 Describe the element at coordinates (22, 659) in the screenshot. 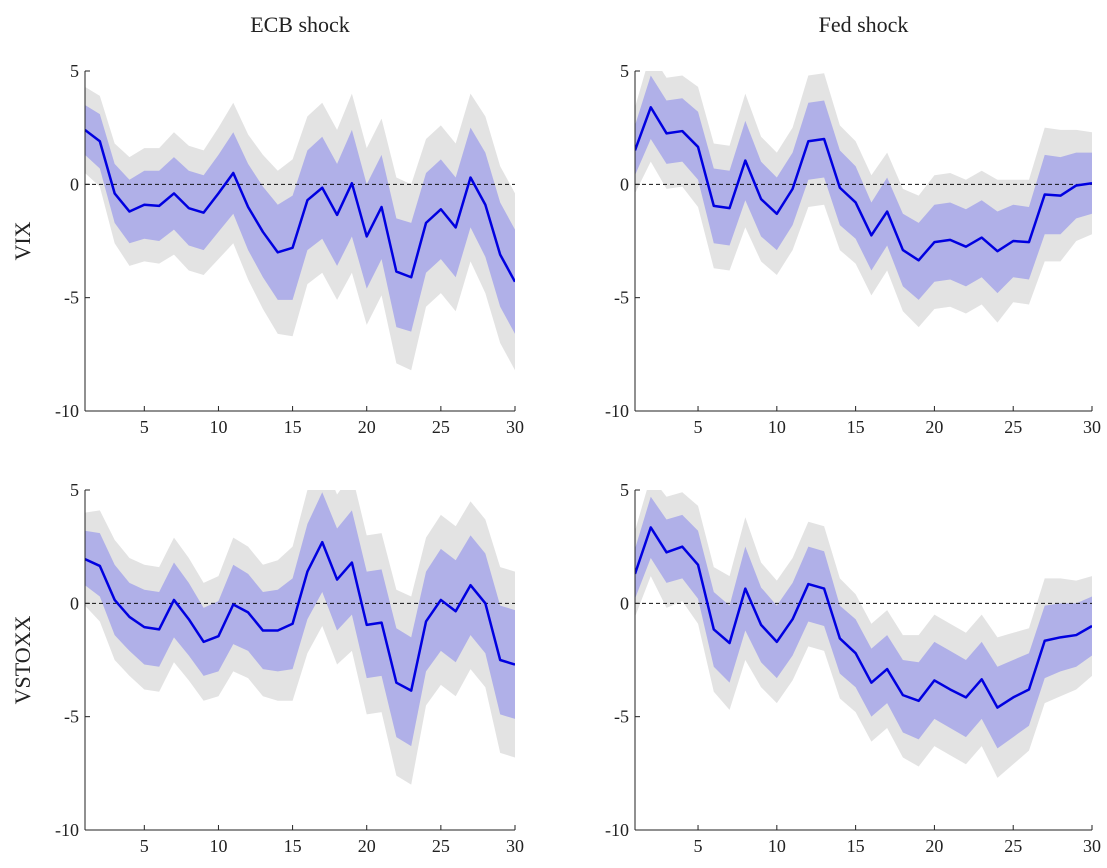

I see `row-label: VSTOXX` at that location.